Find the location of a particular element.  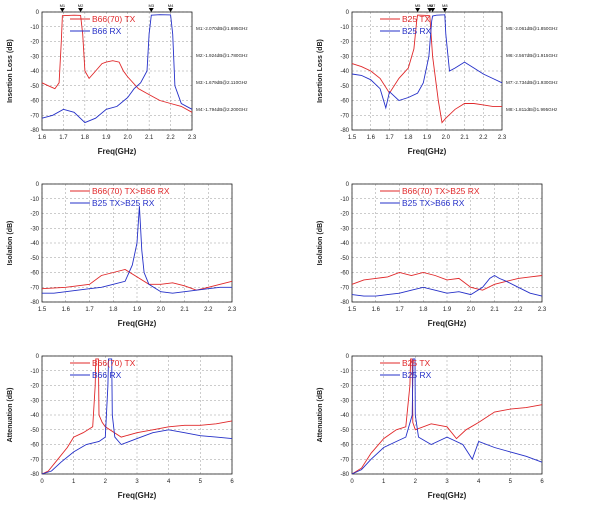

marker-label: M1 is located at coordinates (63, 5).